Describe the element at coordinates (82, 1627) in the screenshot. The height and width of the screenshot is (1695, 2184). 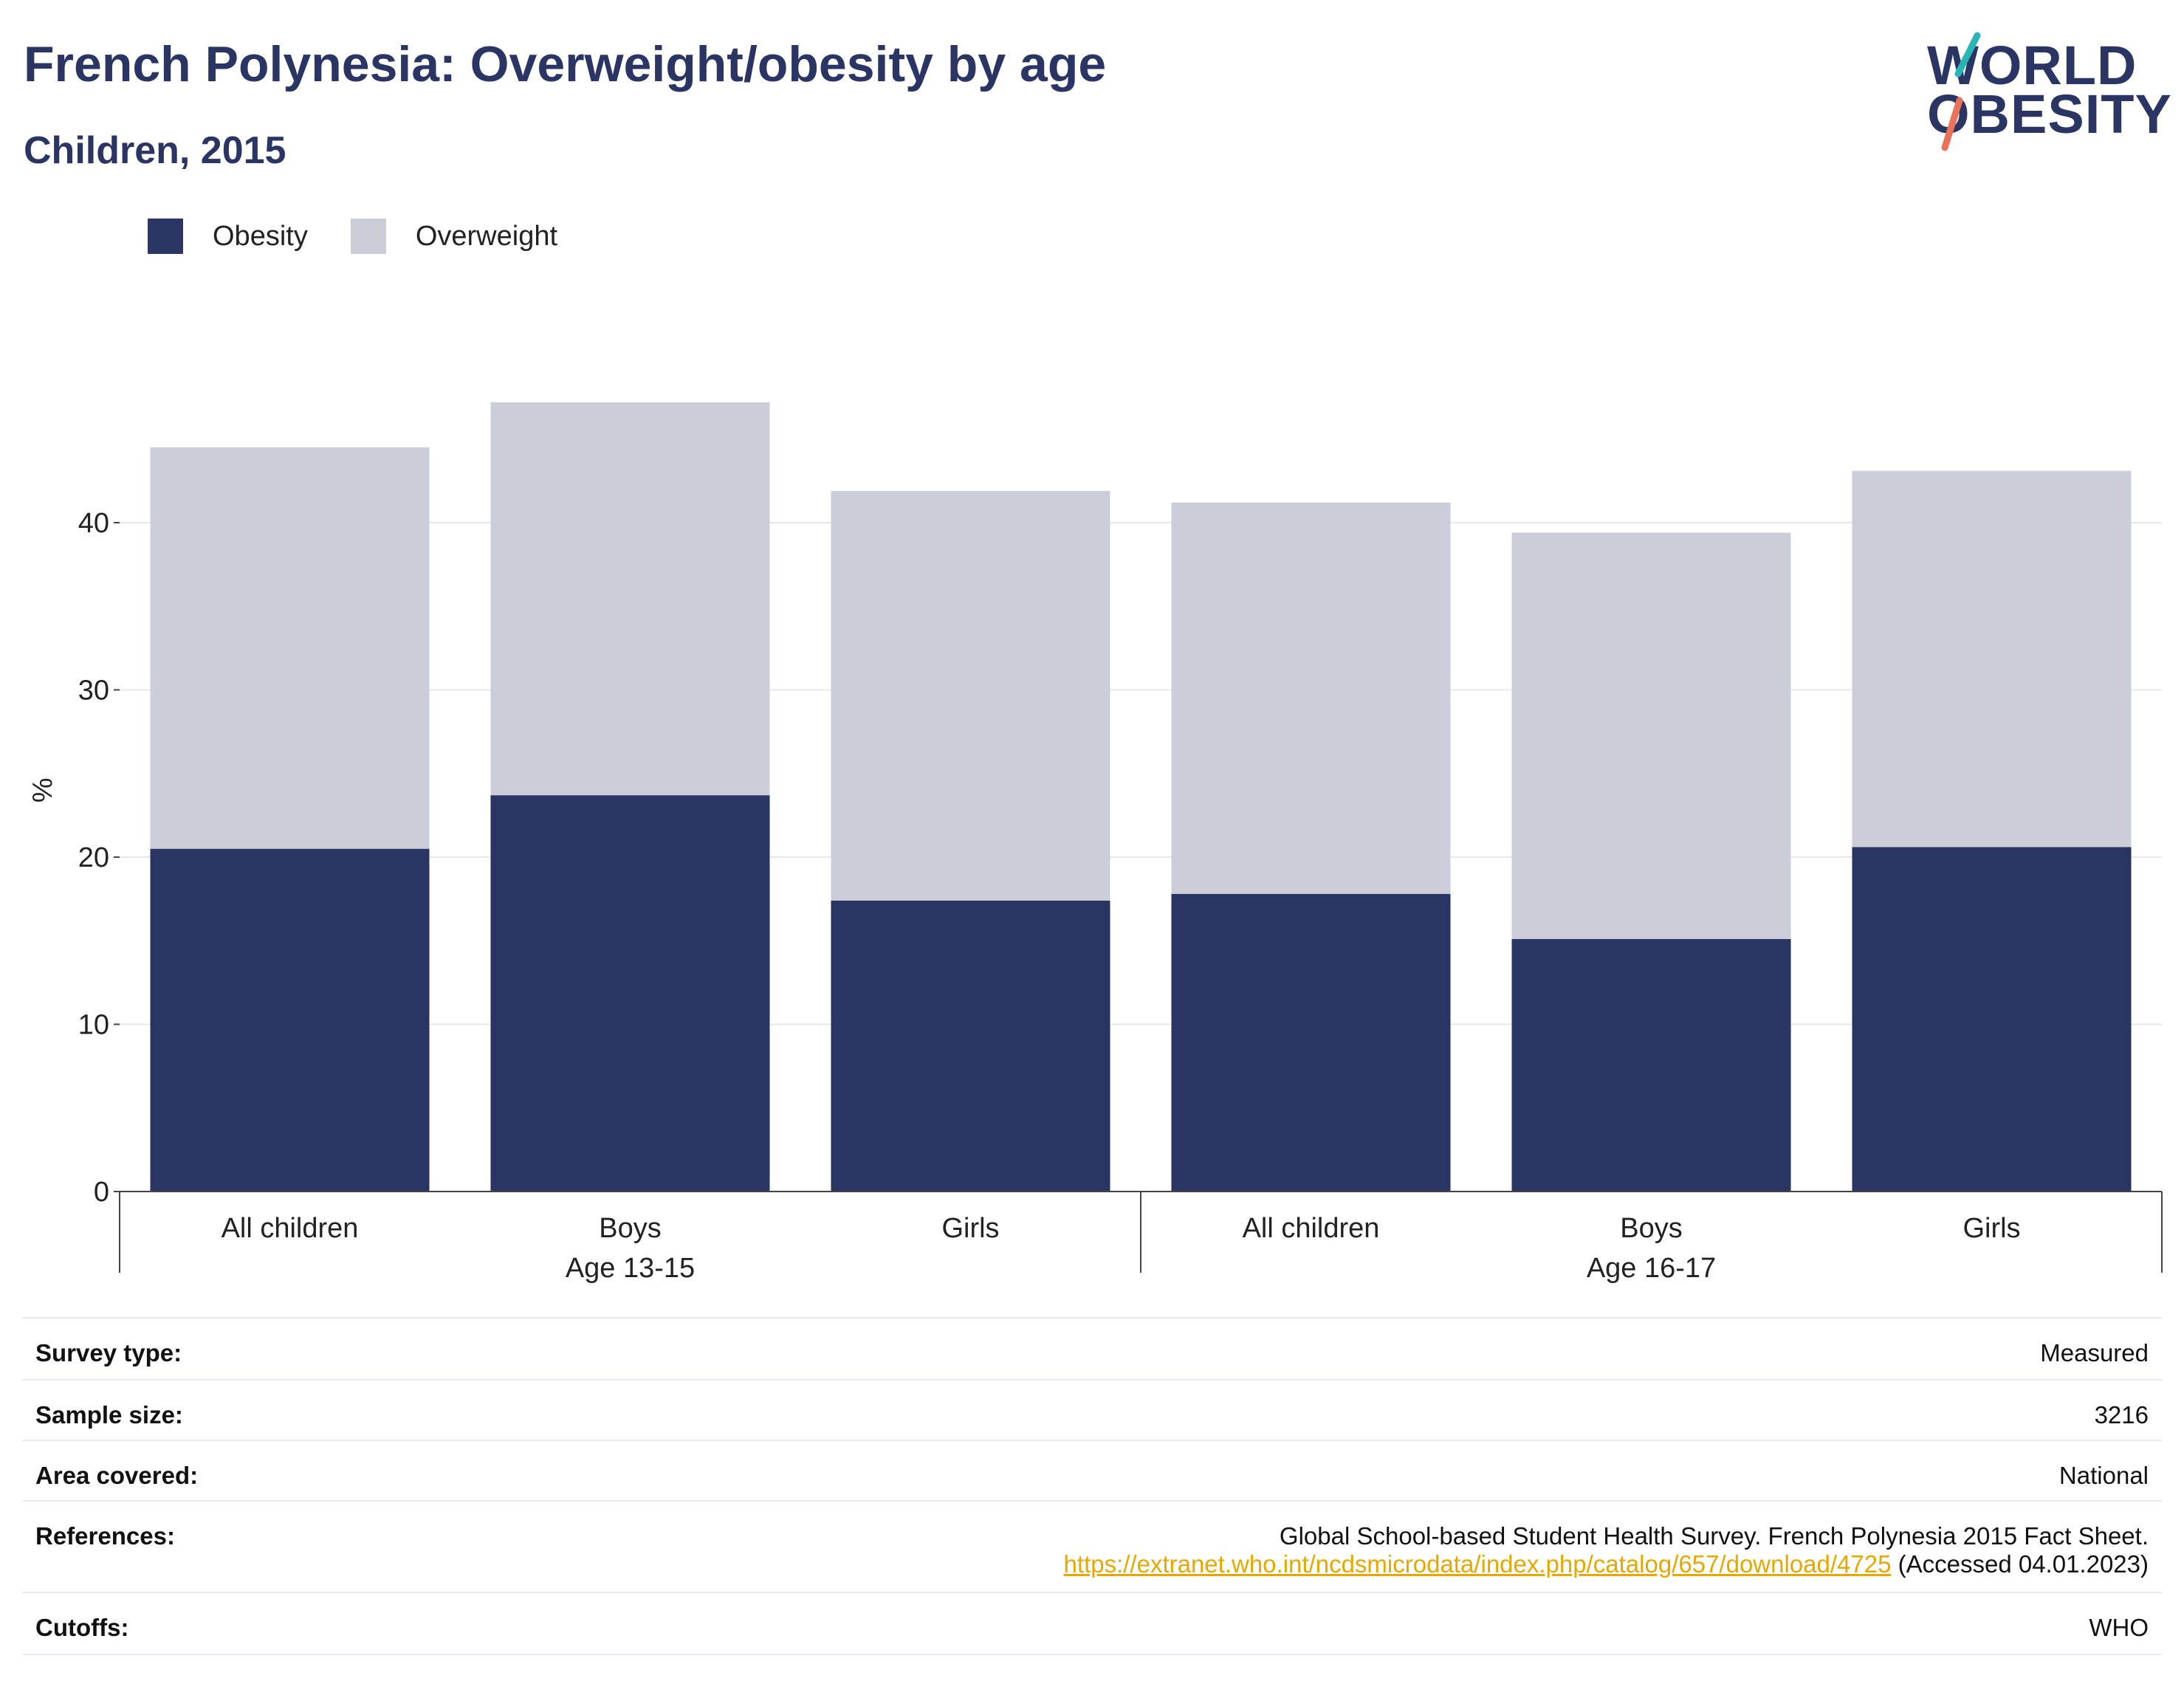
I see `meta-label: Cutoffs:` at that location.